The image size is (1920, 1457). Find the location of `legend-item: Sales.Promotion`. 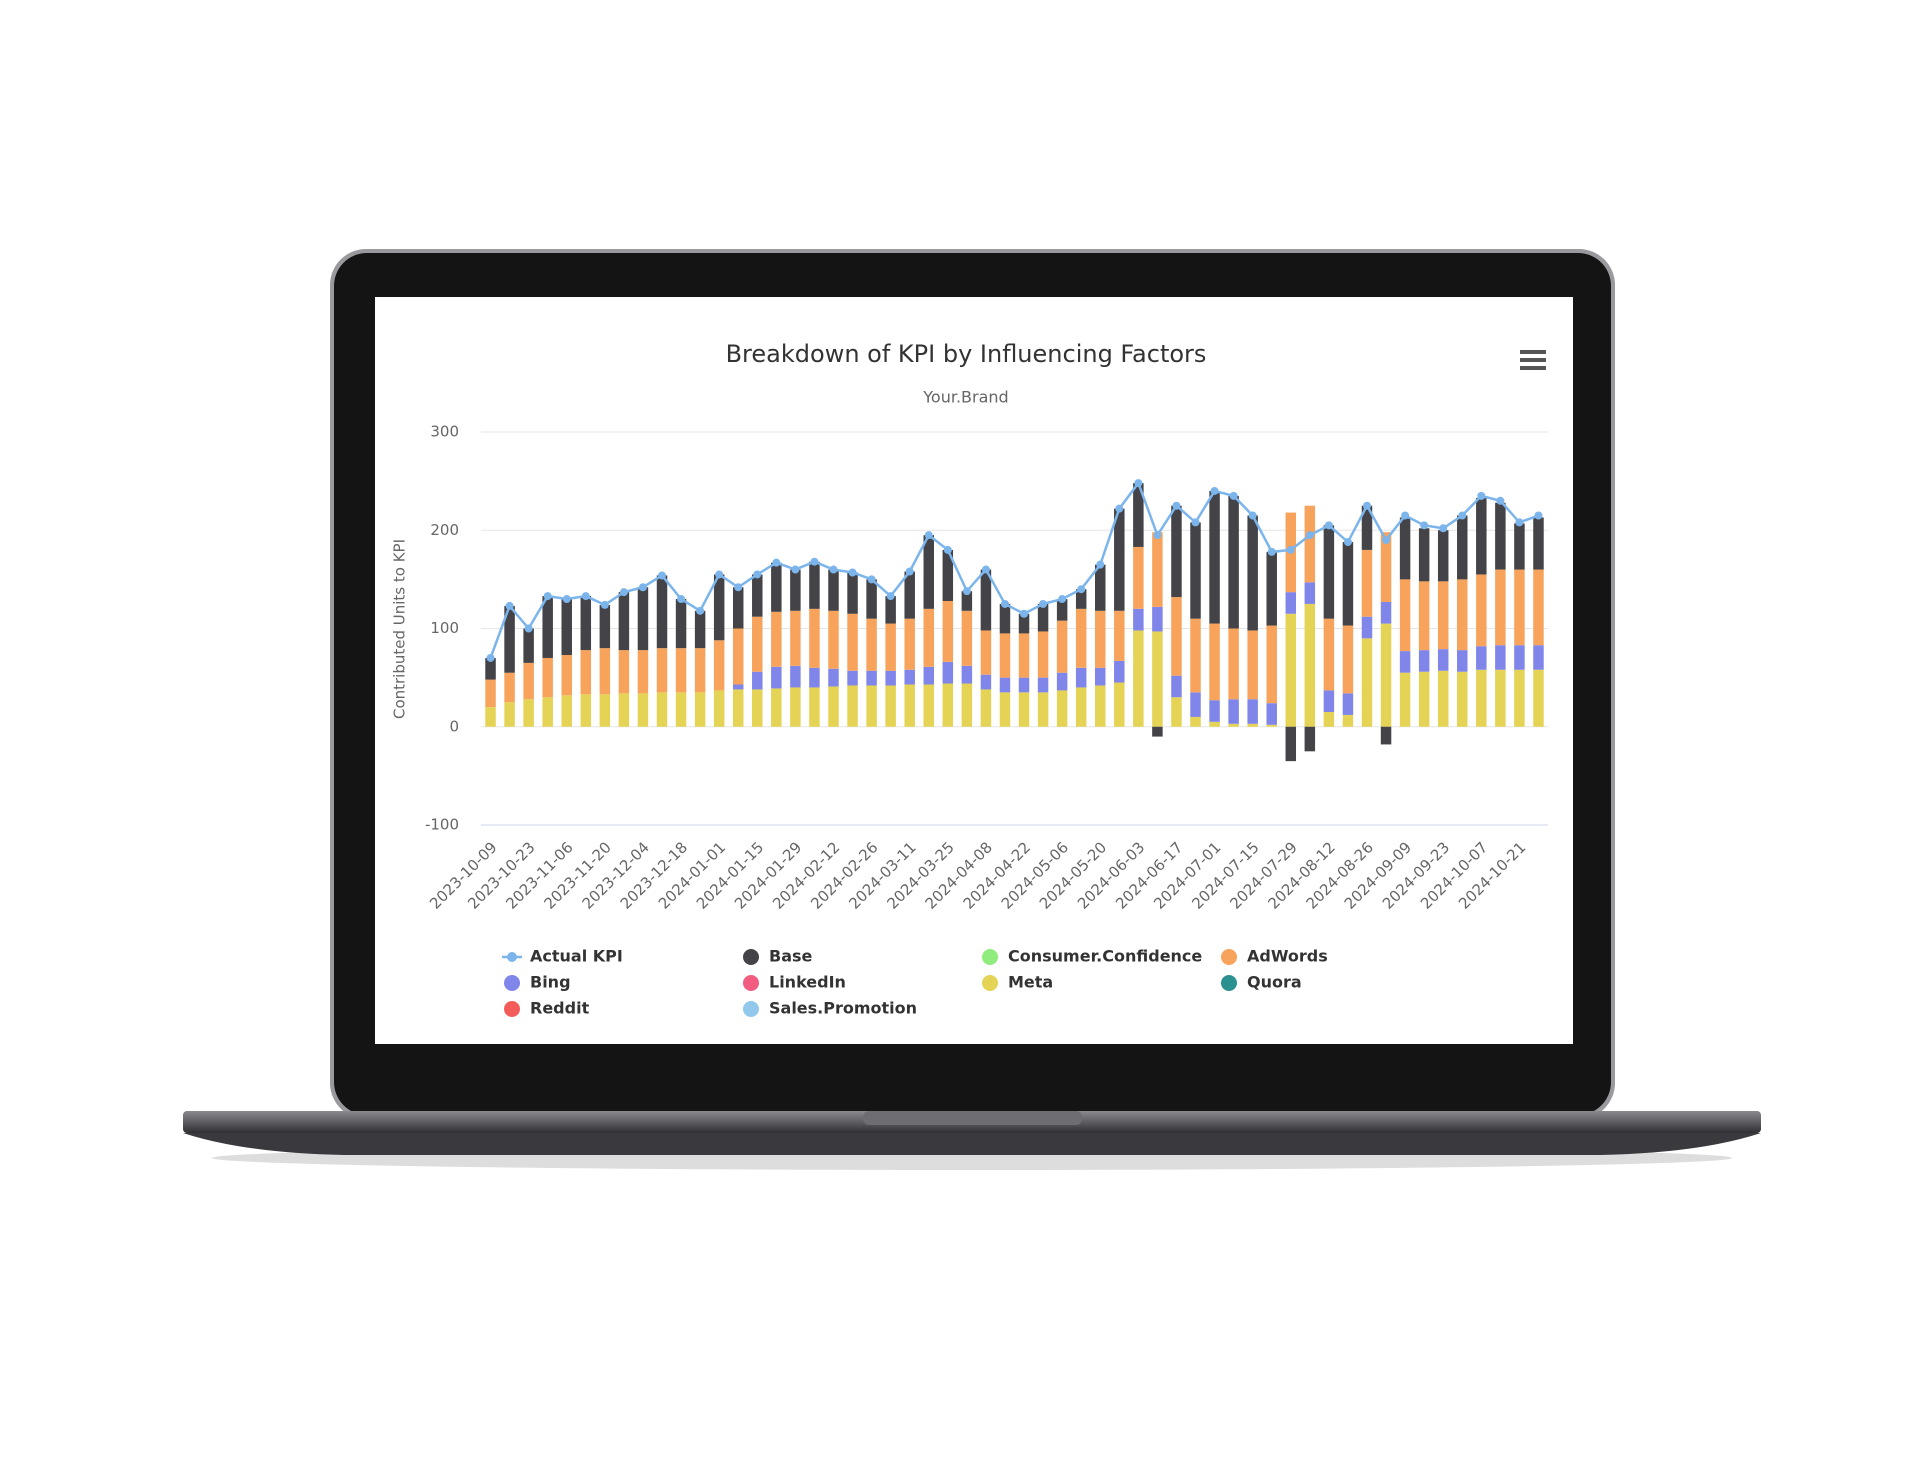

legend-item: Sales.Promotion is located at coordinates (830, 1008).